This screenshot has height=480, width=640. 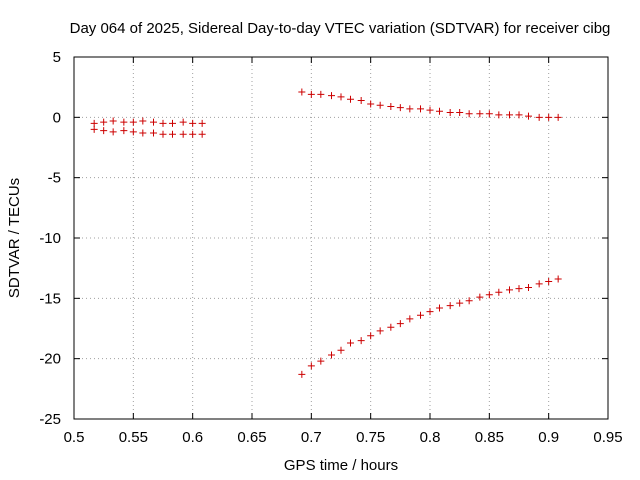 What do you see at coordinates (430, 104) in the screenshot?
I see `series-track-b` at bounding box center [430, 104].